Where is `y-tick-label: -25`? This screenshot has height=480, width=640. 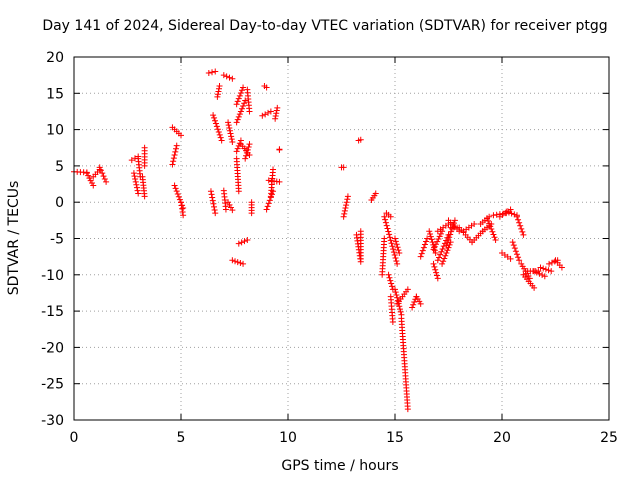 y-tick-label: -25 is located at coordinates (52, 385).